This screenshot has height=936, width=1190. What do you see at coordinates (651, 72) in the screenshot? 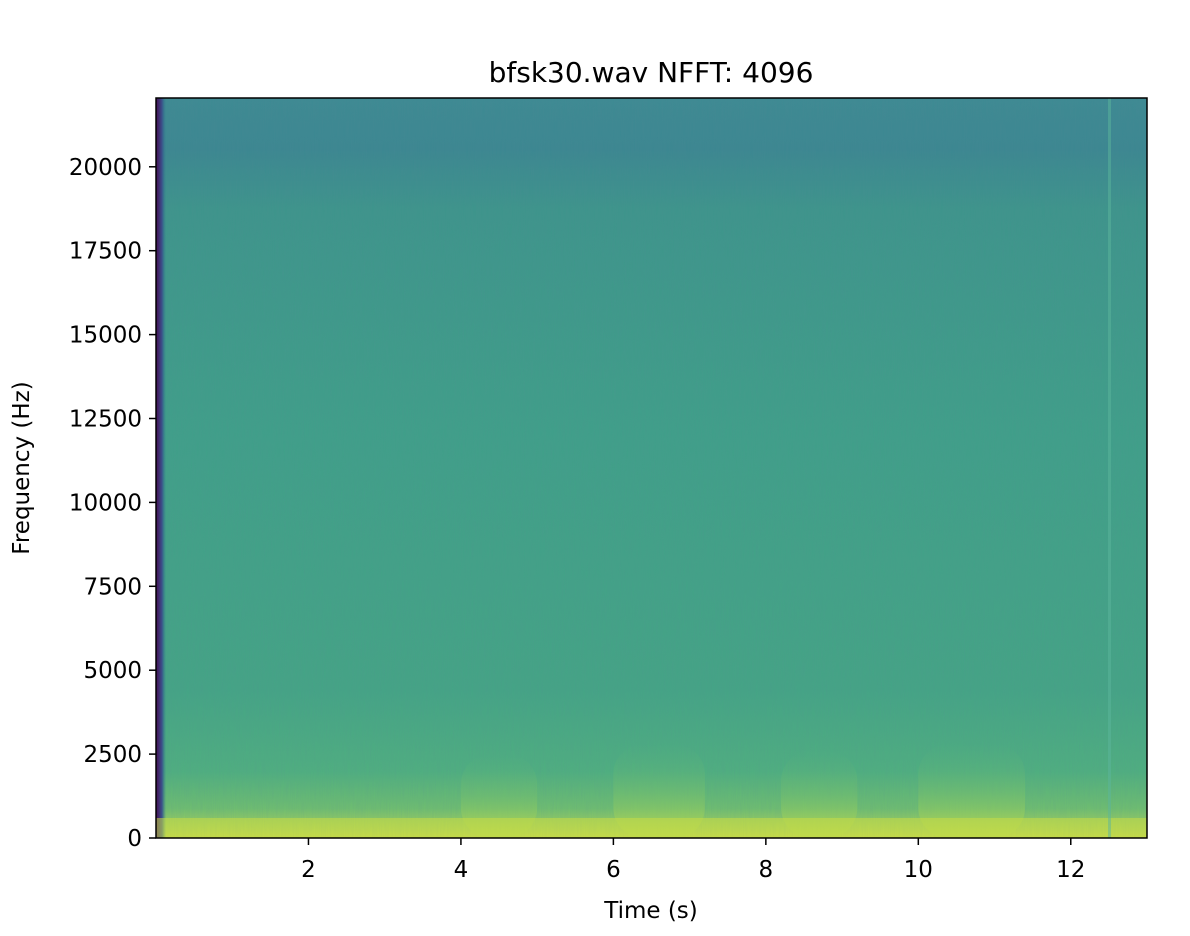
I see `chart-title: bfsk30.wav NFFT: 4096` at bounding box center [651, 72].